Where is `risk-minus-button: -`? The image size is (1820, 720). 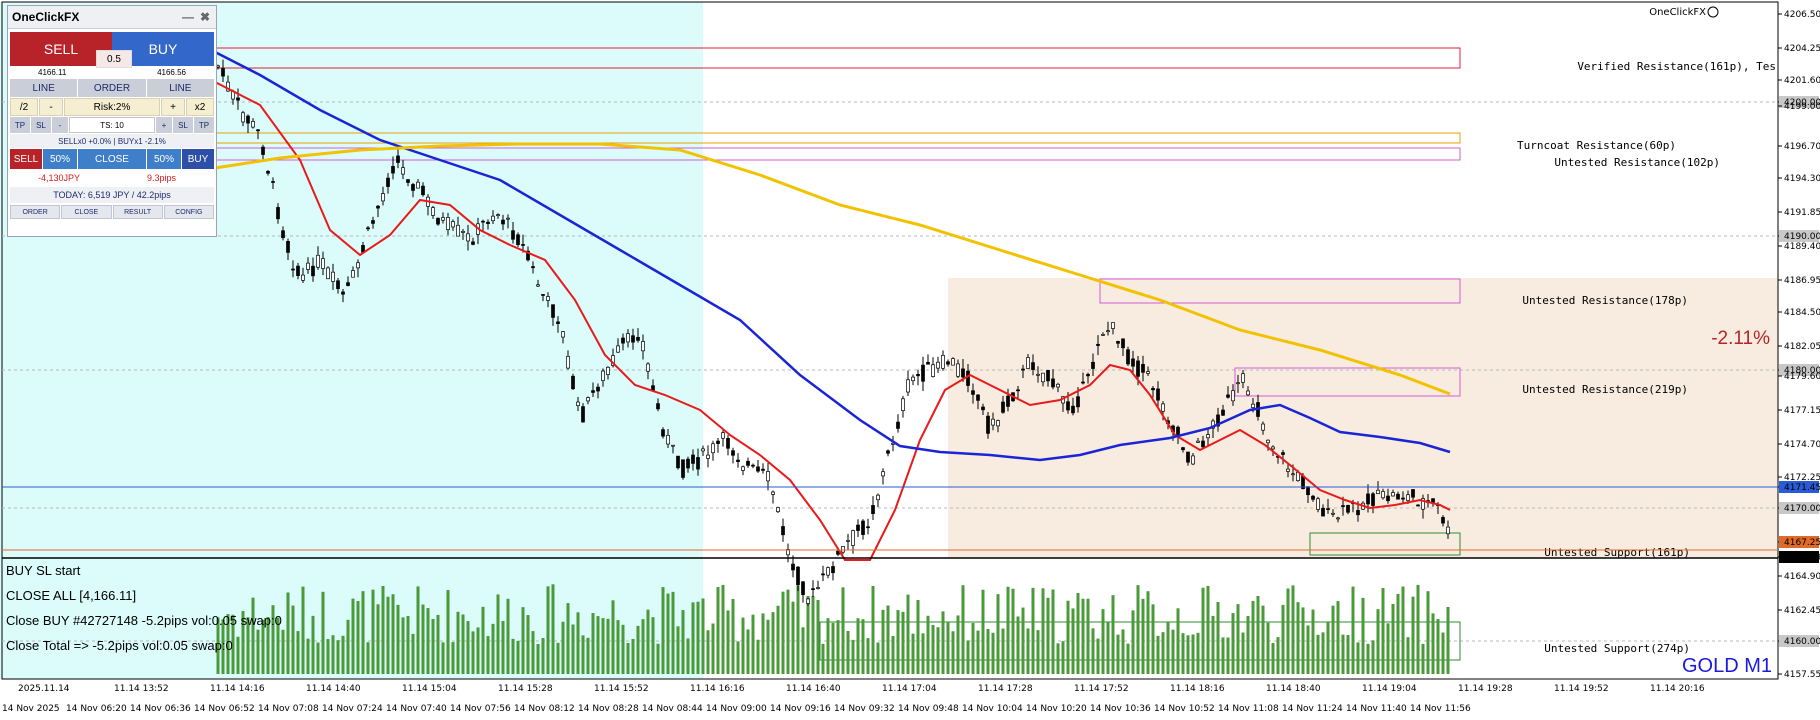 risk-minus-button: - is located at coordinates (51, 107).